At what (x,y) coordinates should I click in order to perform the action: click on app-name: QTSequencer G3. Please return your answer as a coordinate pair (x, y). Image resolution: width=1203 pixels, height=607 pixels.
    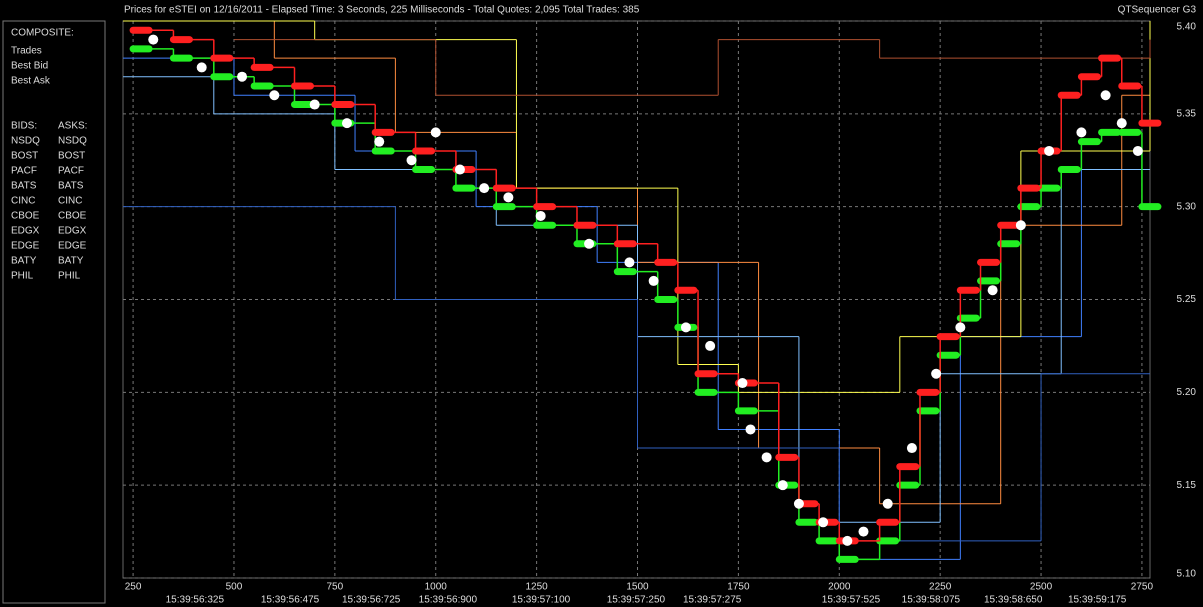
    Looking at the image, I should click on (1157, 10).